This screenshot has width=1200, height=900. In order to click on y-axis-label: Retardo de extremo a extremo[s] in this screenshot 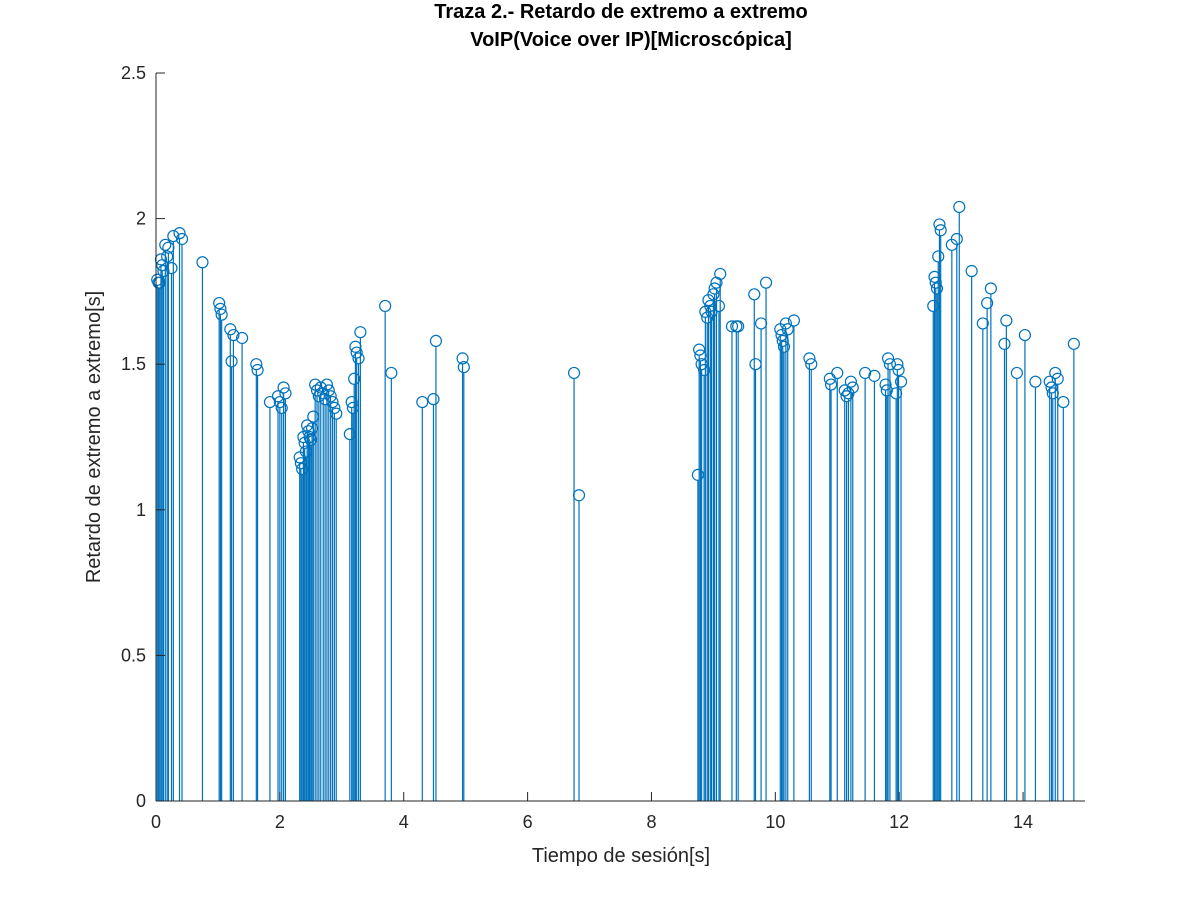, I will do `click(94, 437)`.